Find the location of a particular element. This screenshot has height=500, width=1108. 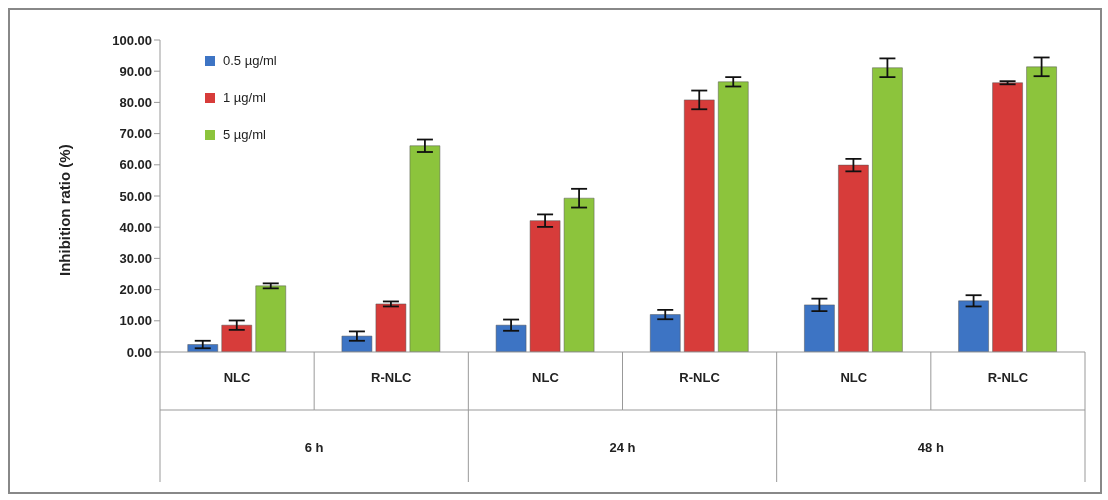

y-tick-label: 80.00 is located at coordinates (135, 103).